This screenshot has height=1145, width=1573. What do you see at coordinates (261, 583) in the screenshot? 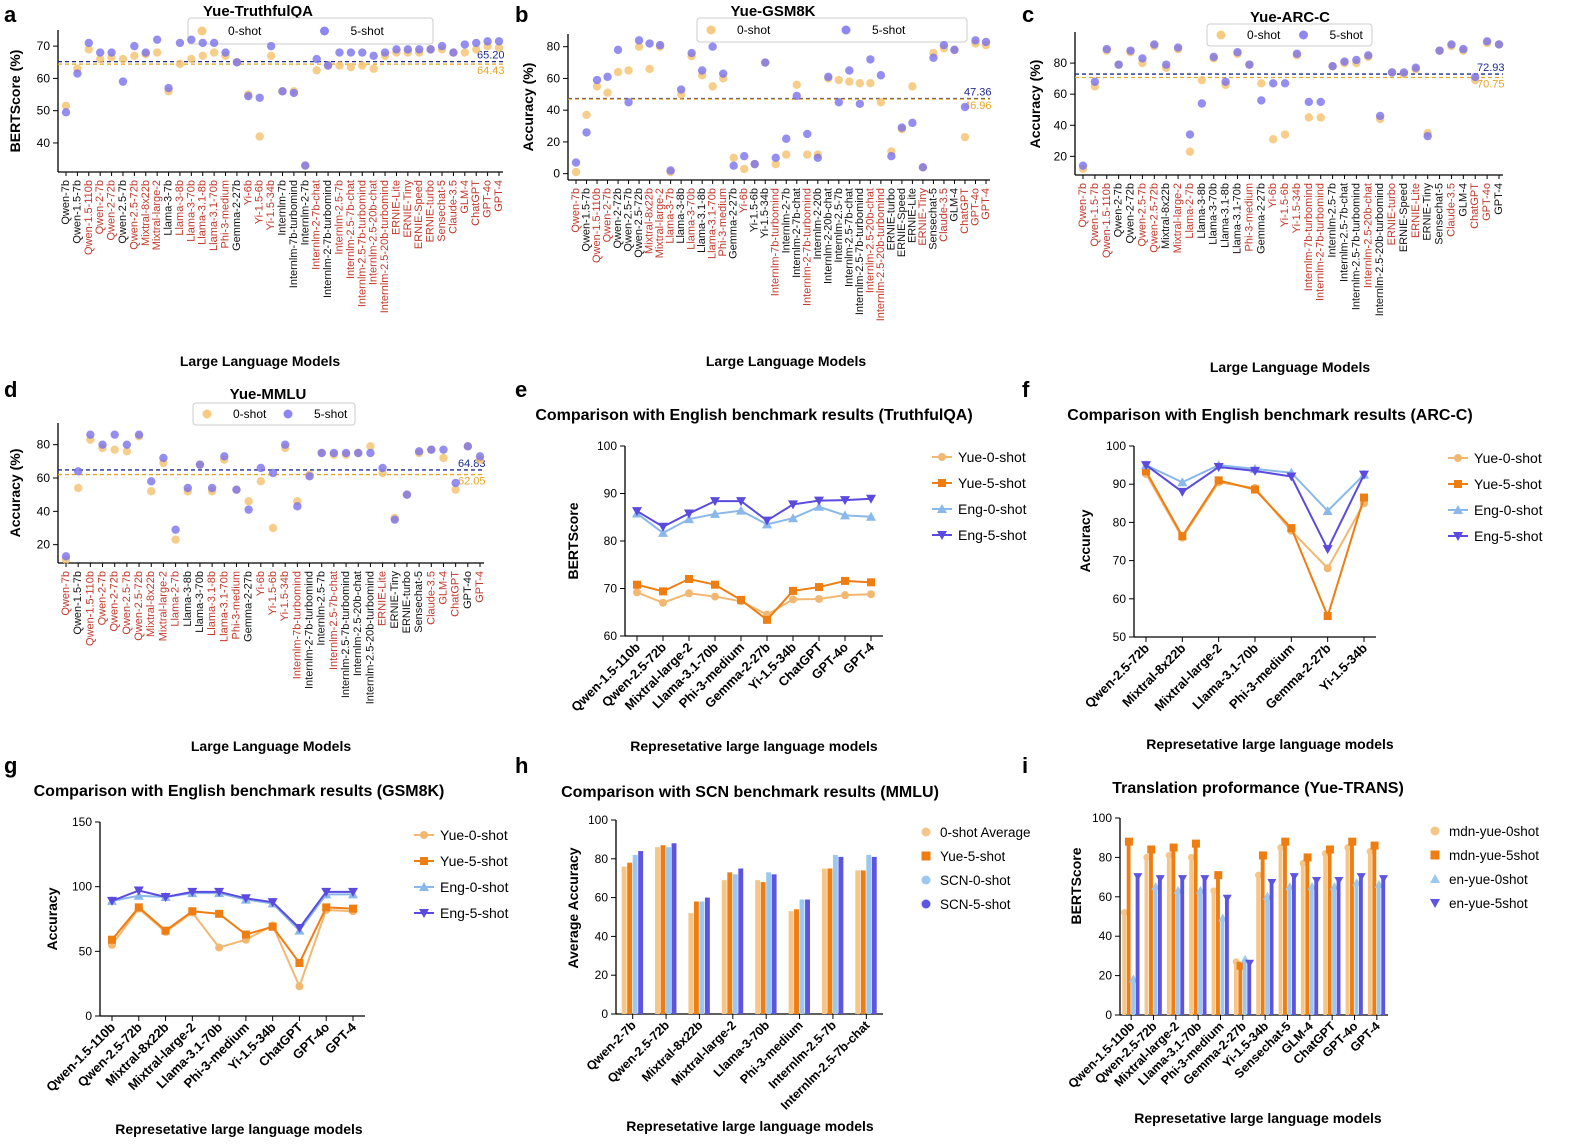
I see `x-tick-label-d: Yi-6b` at bounding box center [261, 583].